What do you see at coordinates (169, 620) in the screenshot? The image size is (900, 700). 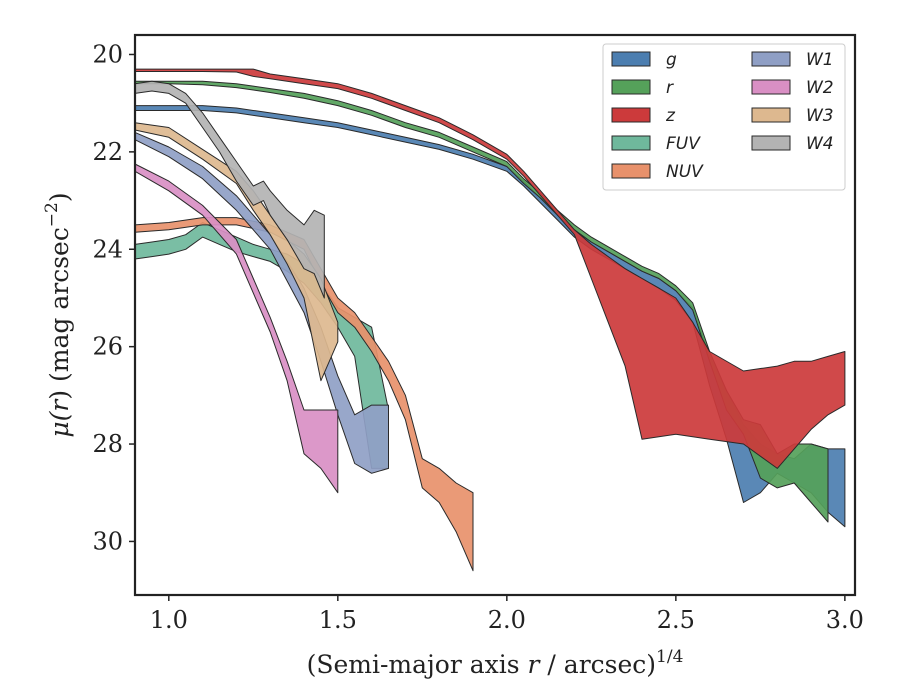 I see `x-tick-label: 1.0` at bounding box center [169, 620].